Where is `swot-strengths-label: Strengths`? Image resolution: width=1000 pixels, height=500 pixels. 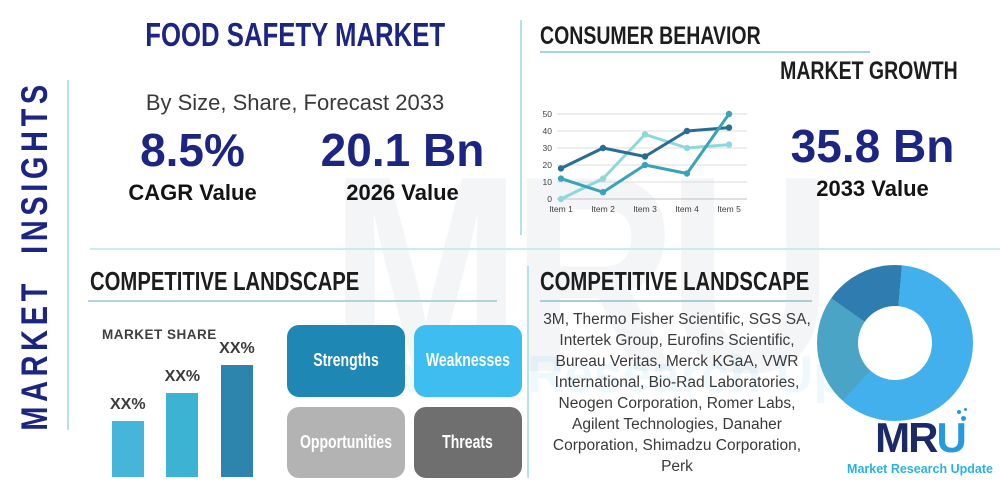 swot-strengths-label: Strengths is located at coordinates (346, 360).